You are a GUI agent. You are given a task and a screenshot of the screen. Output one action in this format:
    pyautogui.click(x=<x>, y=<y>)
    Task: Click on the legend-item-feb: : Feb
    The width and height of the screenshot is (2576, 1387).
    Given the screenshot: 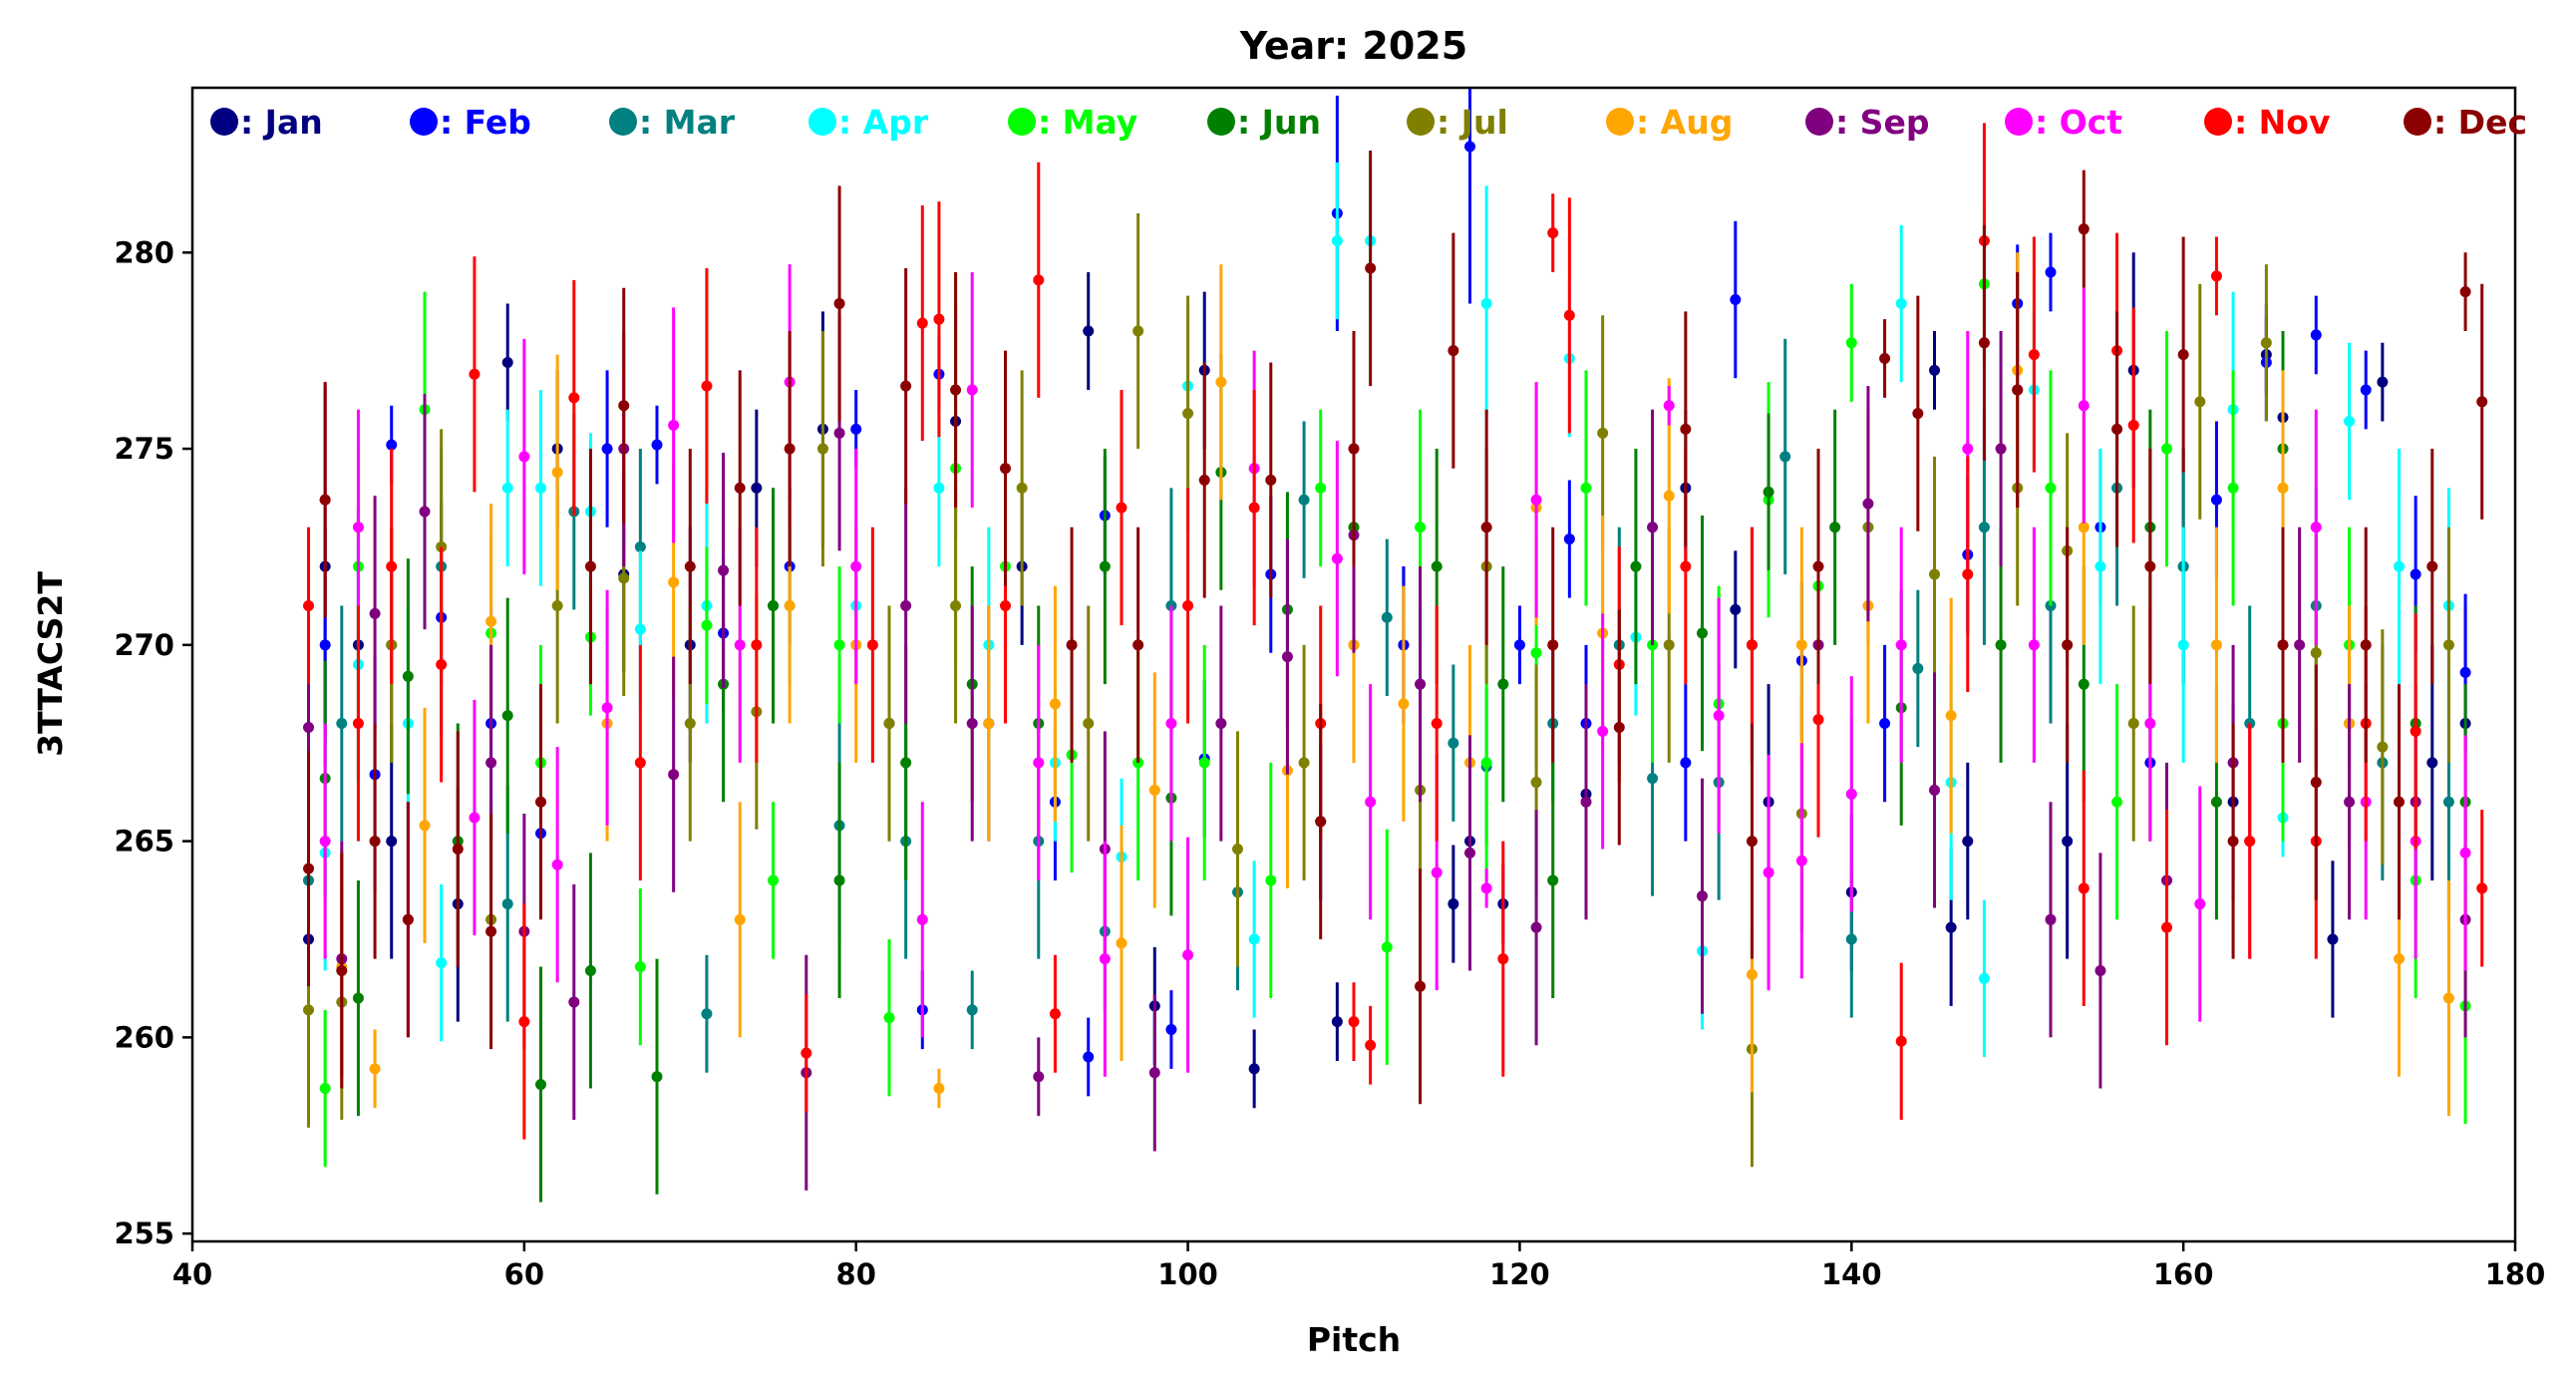 What is the action you would take?
    pyautogui.click(x=470, y=123)
    